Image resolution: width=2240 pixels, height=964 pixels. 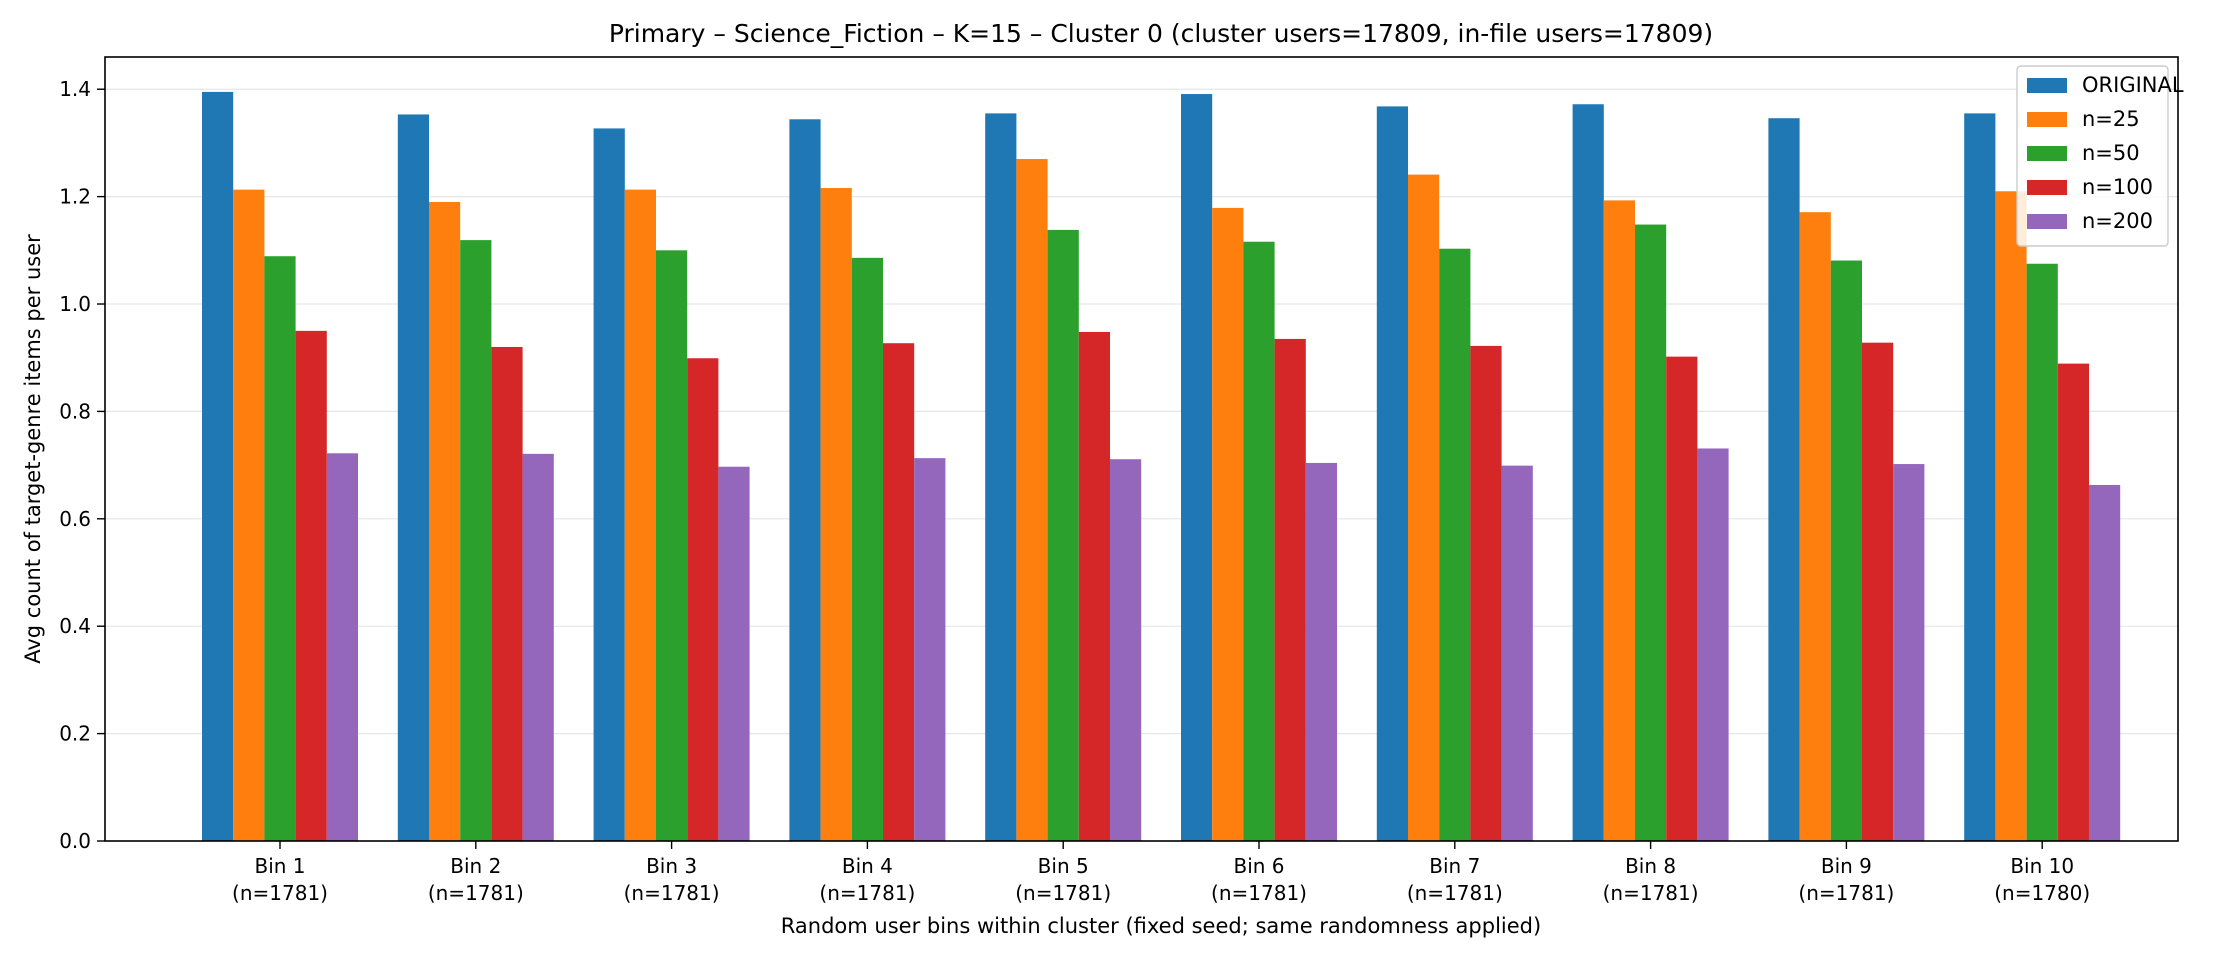 What do you see at coordinates (1650, 866) in the screenshot?
I see `x-tick-label: Bin 8` at bounding box center [1650, 866].